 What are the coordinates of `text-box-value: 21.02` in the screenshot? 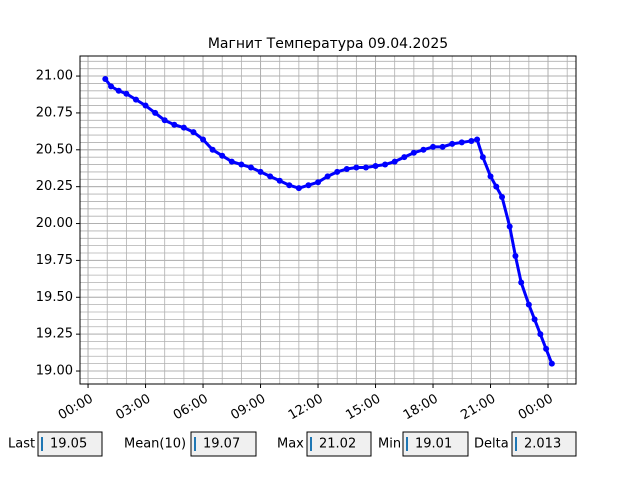 It's located at (337, 444).